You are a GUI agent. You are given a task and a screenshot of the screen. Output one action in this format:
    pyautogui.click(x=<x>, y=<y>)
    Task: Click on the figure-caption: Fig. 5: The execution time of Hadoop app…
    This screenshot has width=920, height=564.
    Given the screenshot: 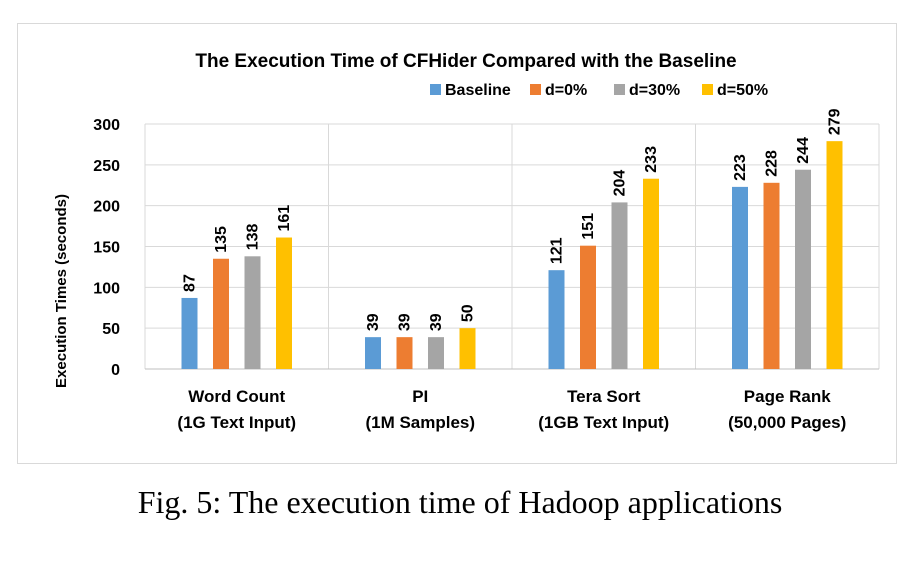 What is the action you would take?
    pyautogui.click(x=460, y=502)
    